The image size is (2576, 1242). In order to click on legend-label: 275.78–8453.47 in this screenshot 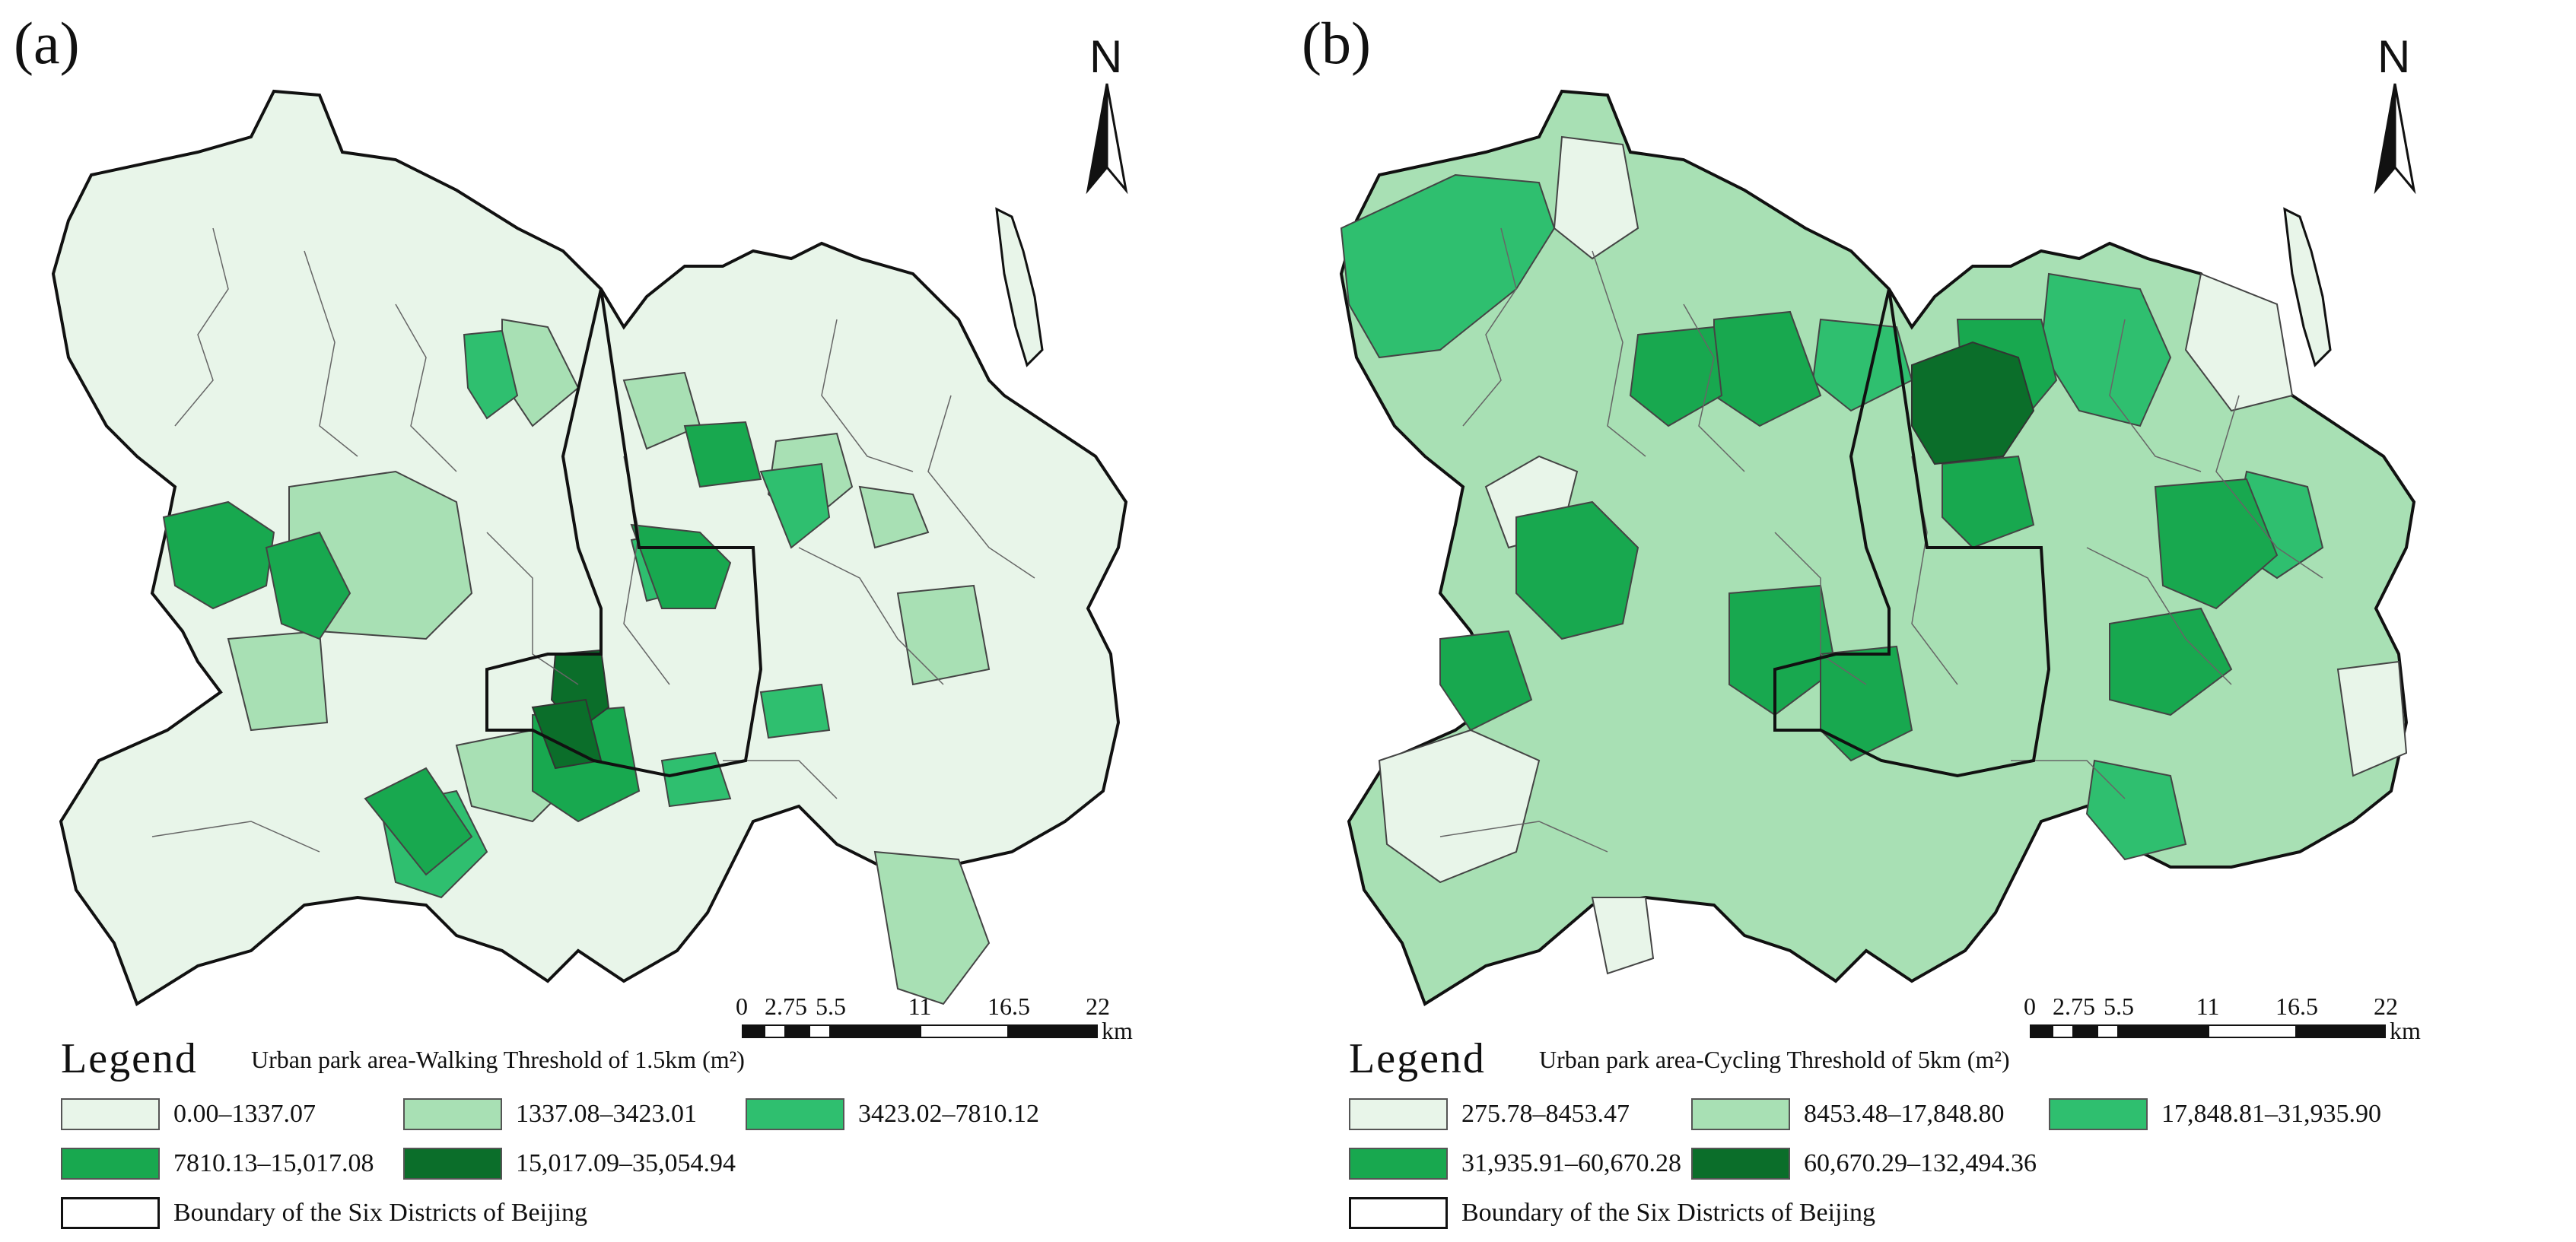, I will do `click(1545, 1114)`.